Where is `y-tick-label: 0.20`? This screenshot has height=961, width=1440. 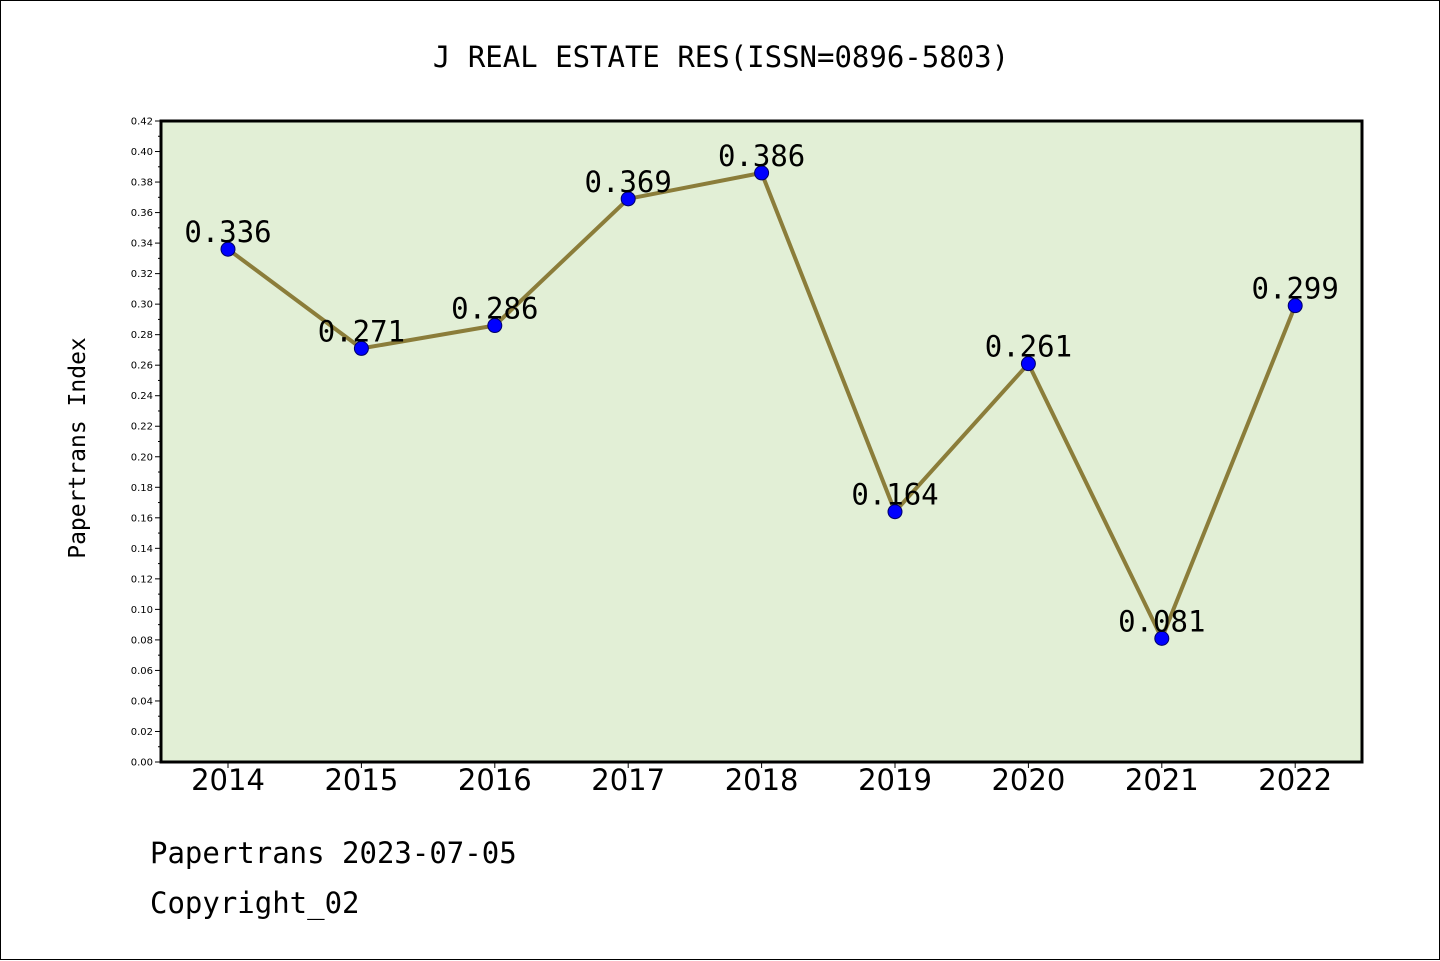
y-tick-label: 0.20 is located at coordinates (142, 457).